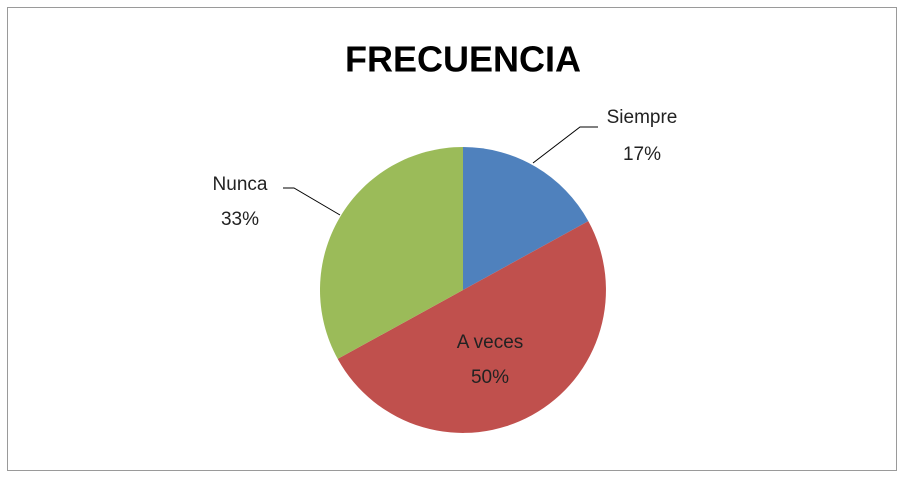 Image resolution: width=904 pixels, height=480 pixels. I want to click on slice-label: Nunca, so click(240, 184).